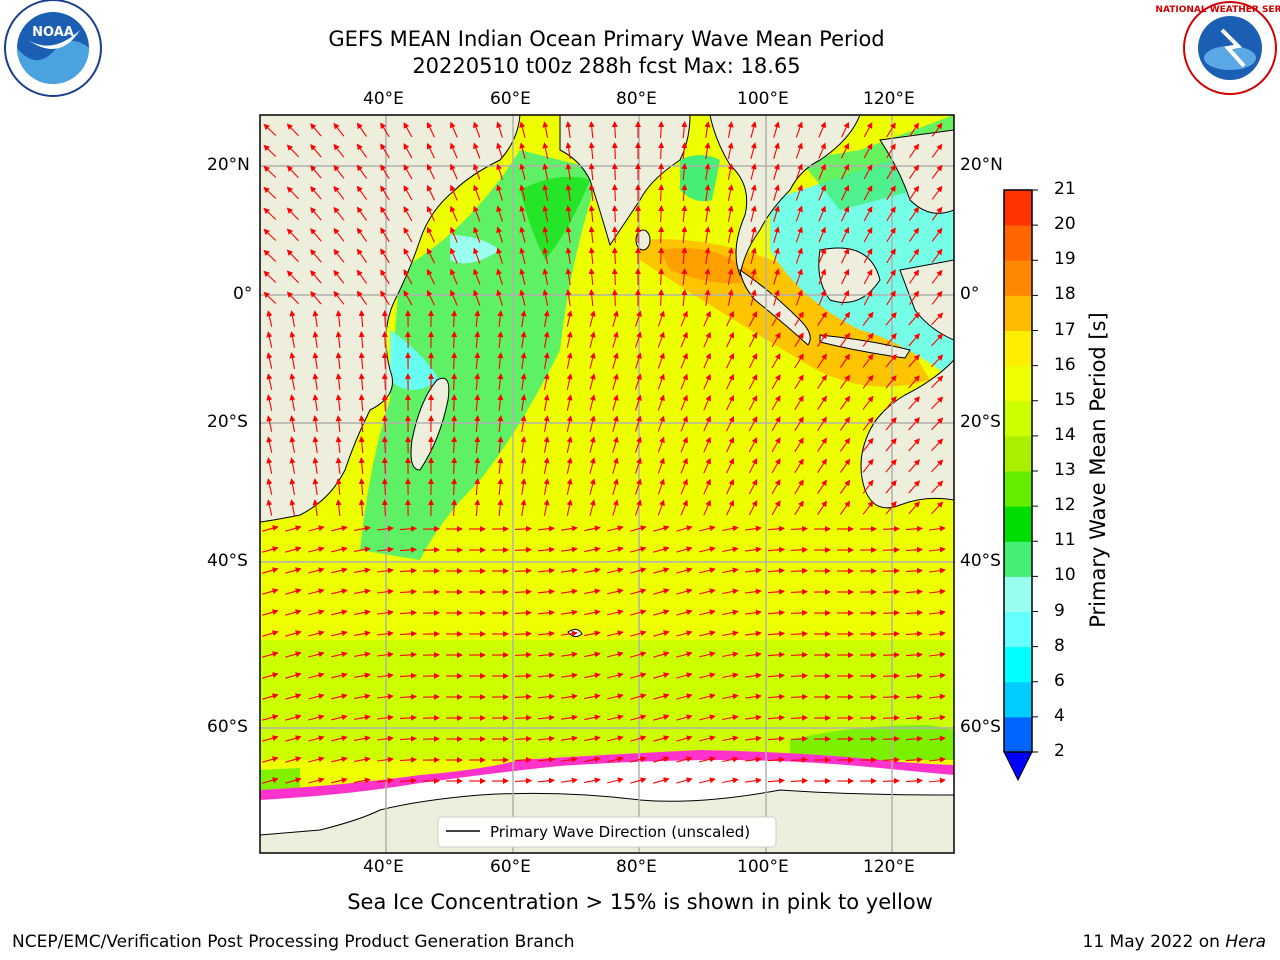 This screenshot has height=960, width=1280. Describe the element at coordinates (981, 165) in the screenshot. I see `lat-tick-right-20n: 20°N` at that location.